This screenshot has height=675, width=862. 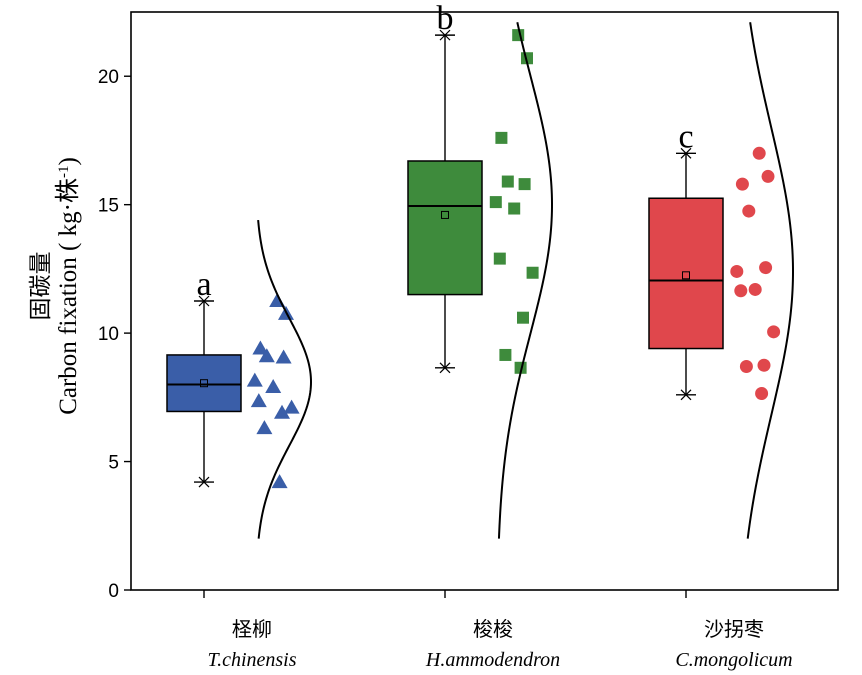 What do you see at coordinates (41, 286) in the screenshot?
I see `y-axis-title-cn: 固碳量` at bounding box center [41, 286].